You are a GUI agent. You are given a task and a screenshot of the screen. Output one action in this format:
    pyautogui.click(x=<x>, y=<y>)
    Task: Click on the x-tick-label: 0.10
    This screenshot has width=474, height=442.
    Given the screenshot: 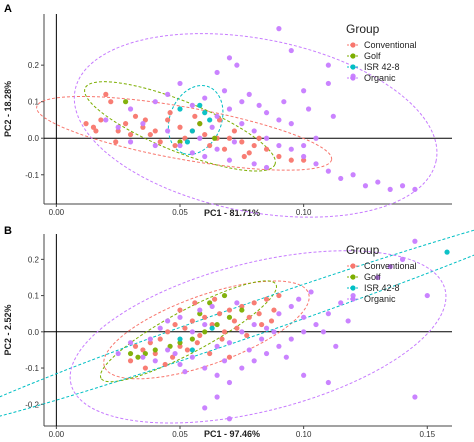 What is the action you would take?
    pyautogui.click(x=304, y=212)
    